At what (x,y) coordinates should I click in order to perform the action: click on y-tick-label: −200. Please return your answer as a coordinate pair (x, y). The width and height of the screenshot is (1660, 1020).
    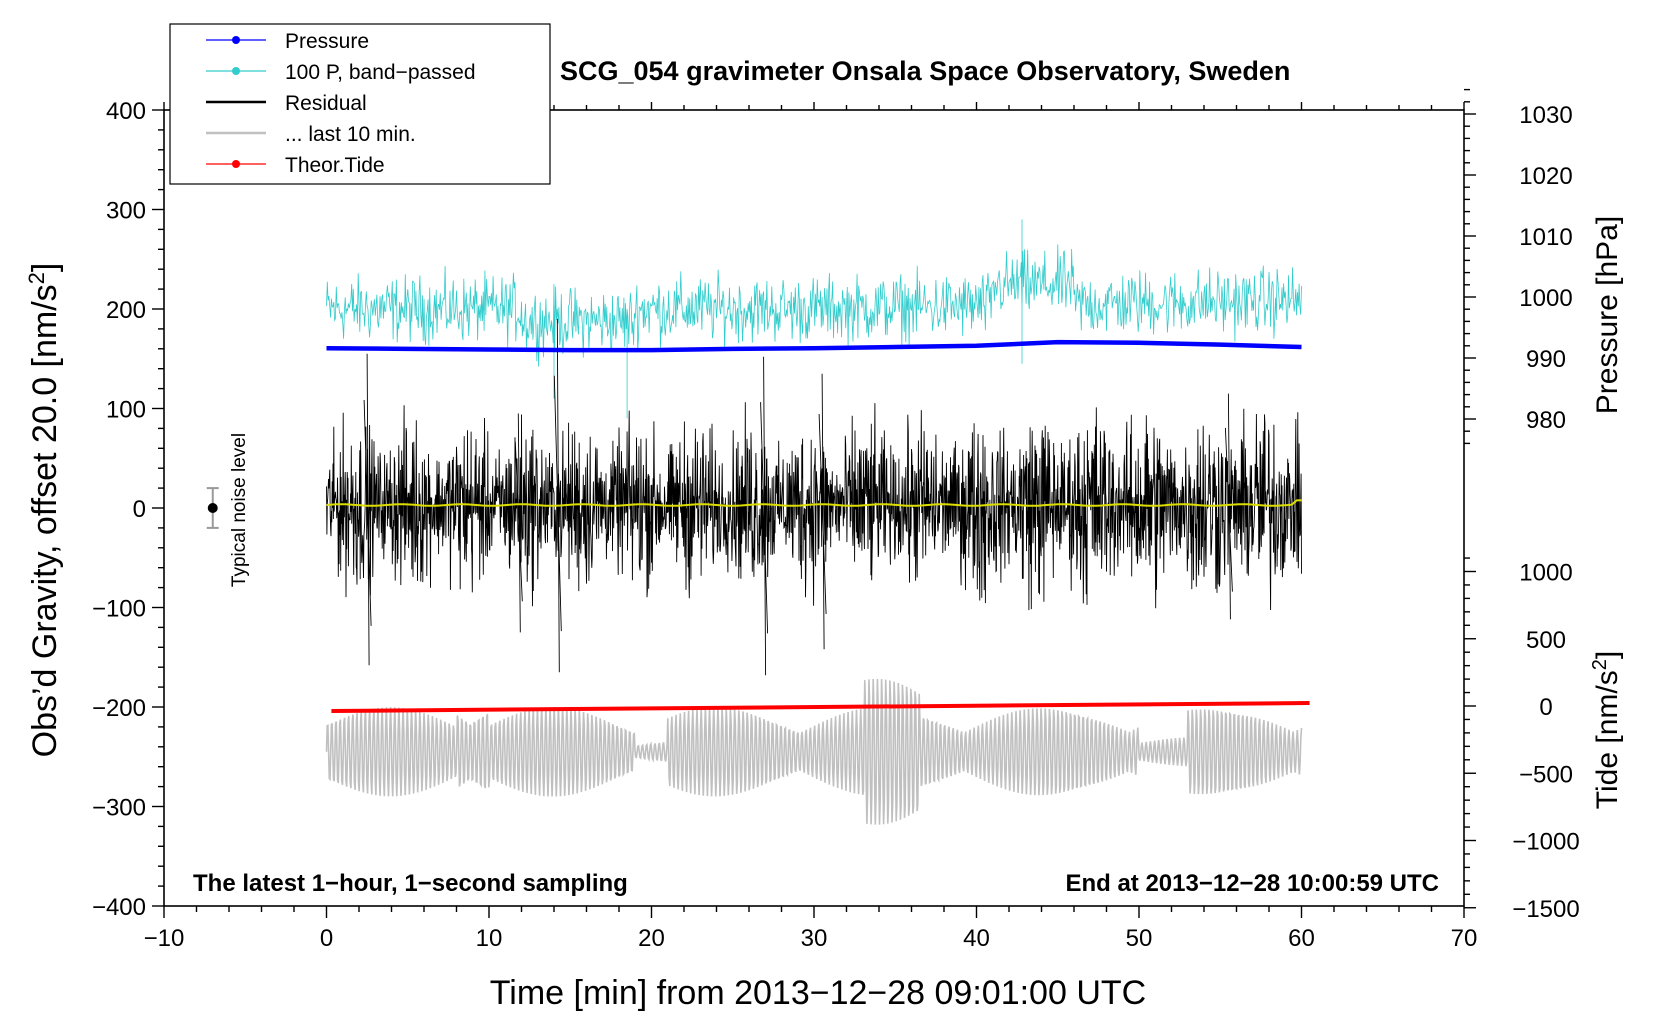
    Looking at the image, I should click on (119, 708).